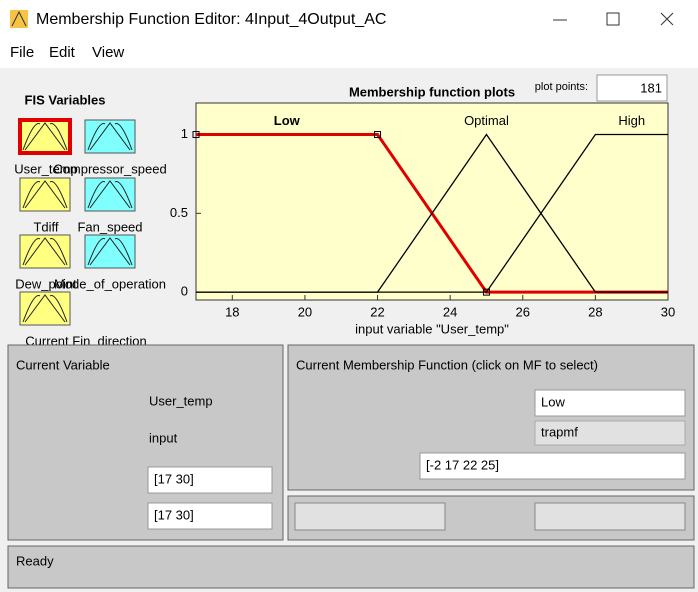 The width and height of the screenshot is (698, 592). Describe the element at coordinates (109, 168) in the screenshot. I see `output-label: Compressor_speed` at that location.